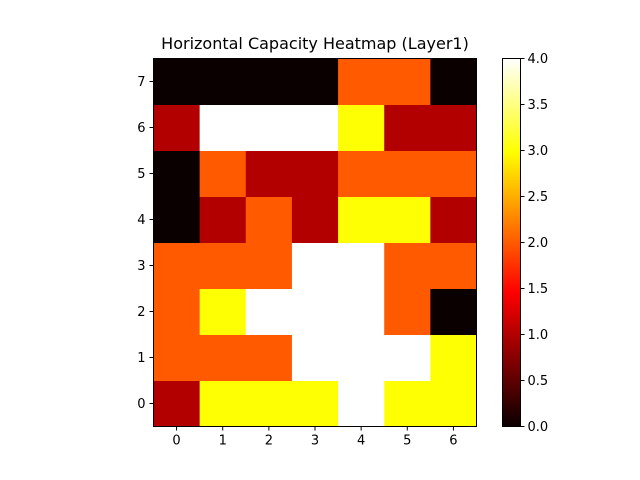  What do you see at coordinates (315, 441) in the screenshot?
I see `x-tick-label: 3` at bounding box center [315, 441].